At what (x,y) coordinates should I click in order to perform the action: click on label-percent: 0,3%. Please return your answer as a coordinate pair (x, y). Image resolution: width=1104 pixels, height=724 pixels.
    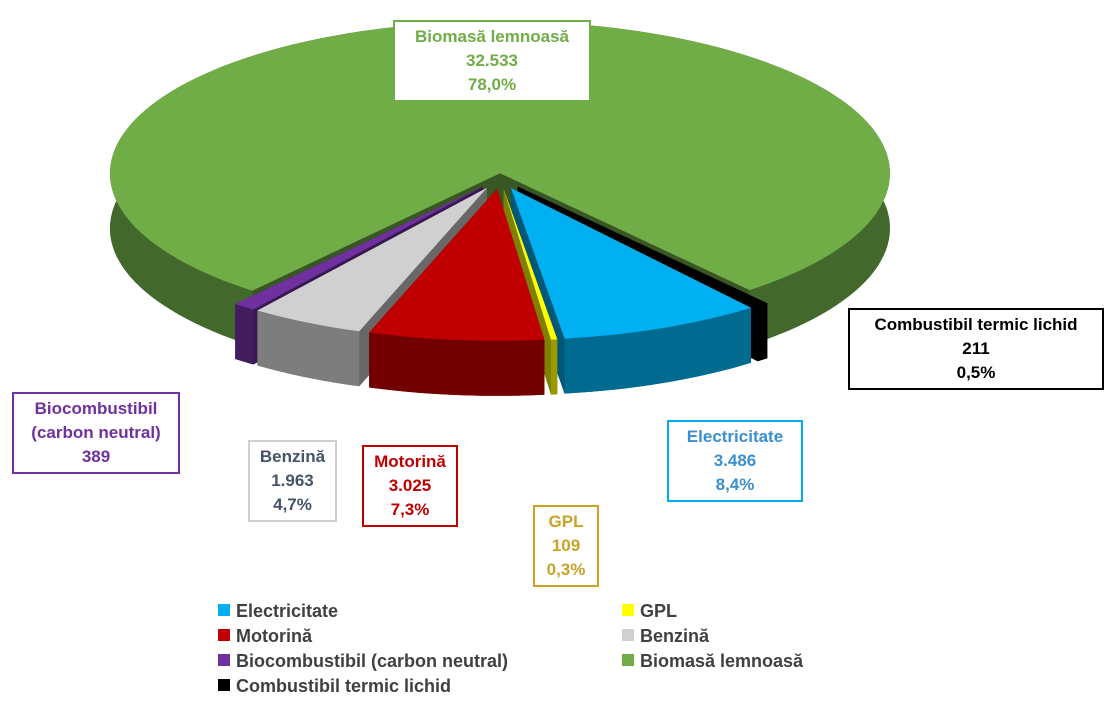
    Looking at the image, I should click on (566, 569).